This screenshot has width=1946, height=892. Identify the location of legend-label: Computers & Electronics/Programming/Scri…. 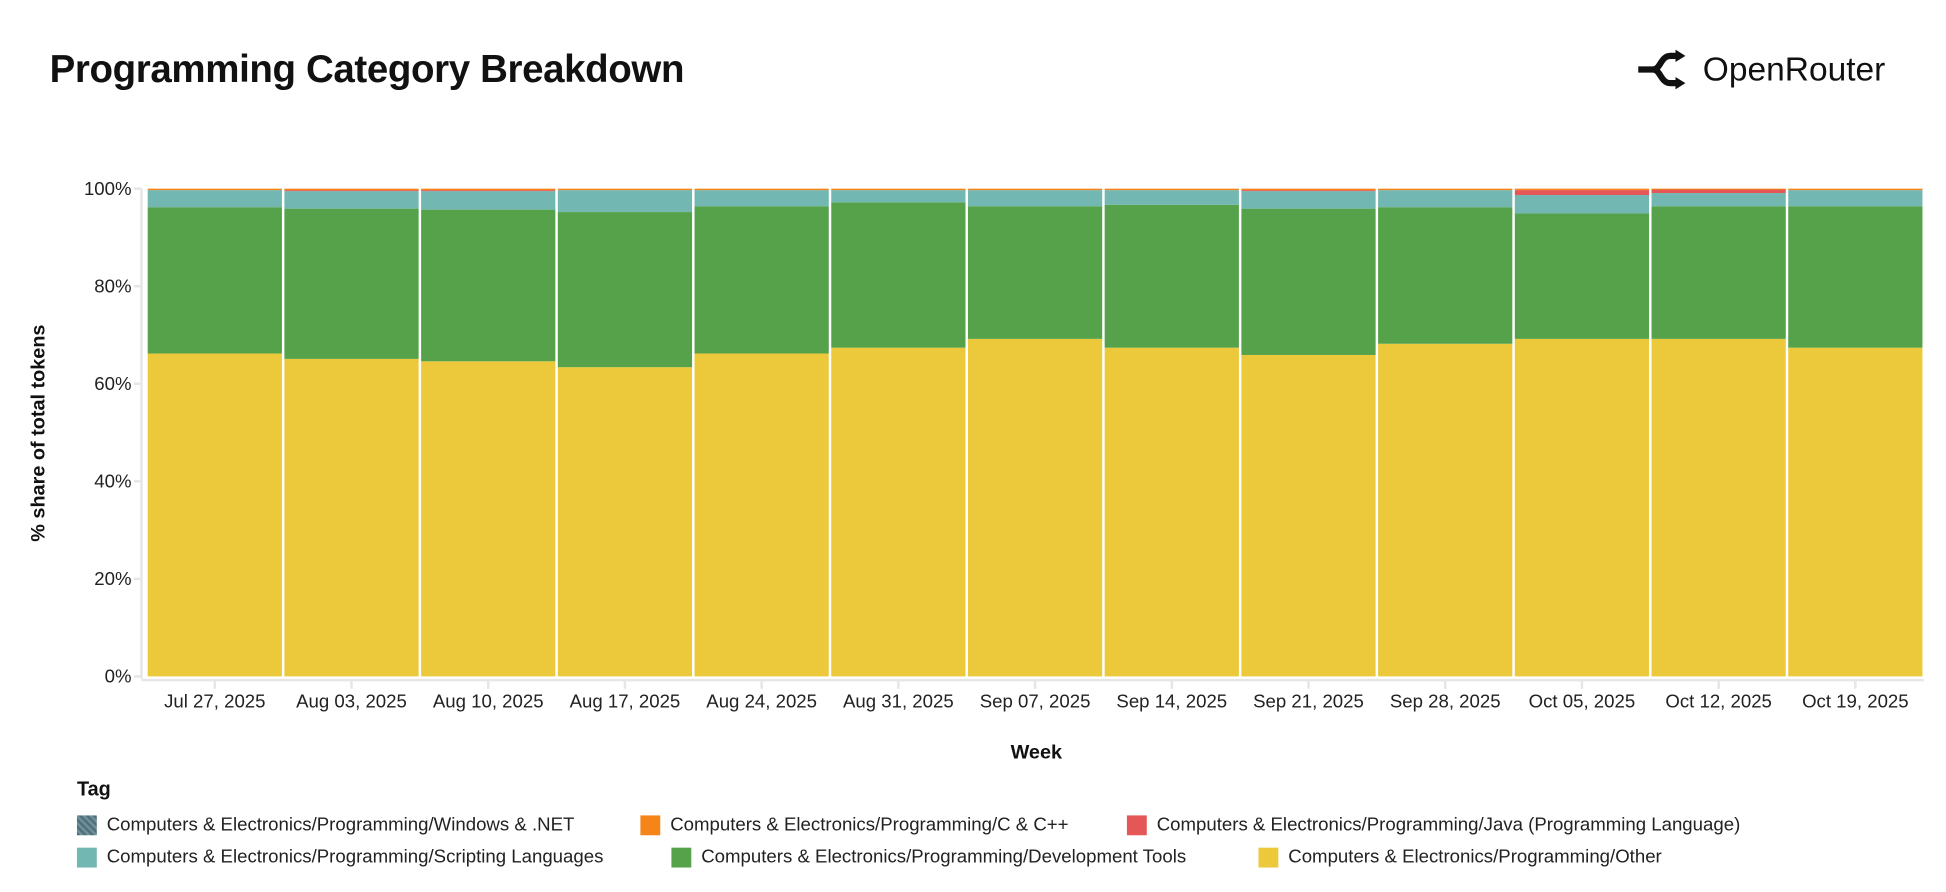
(355, 857).